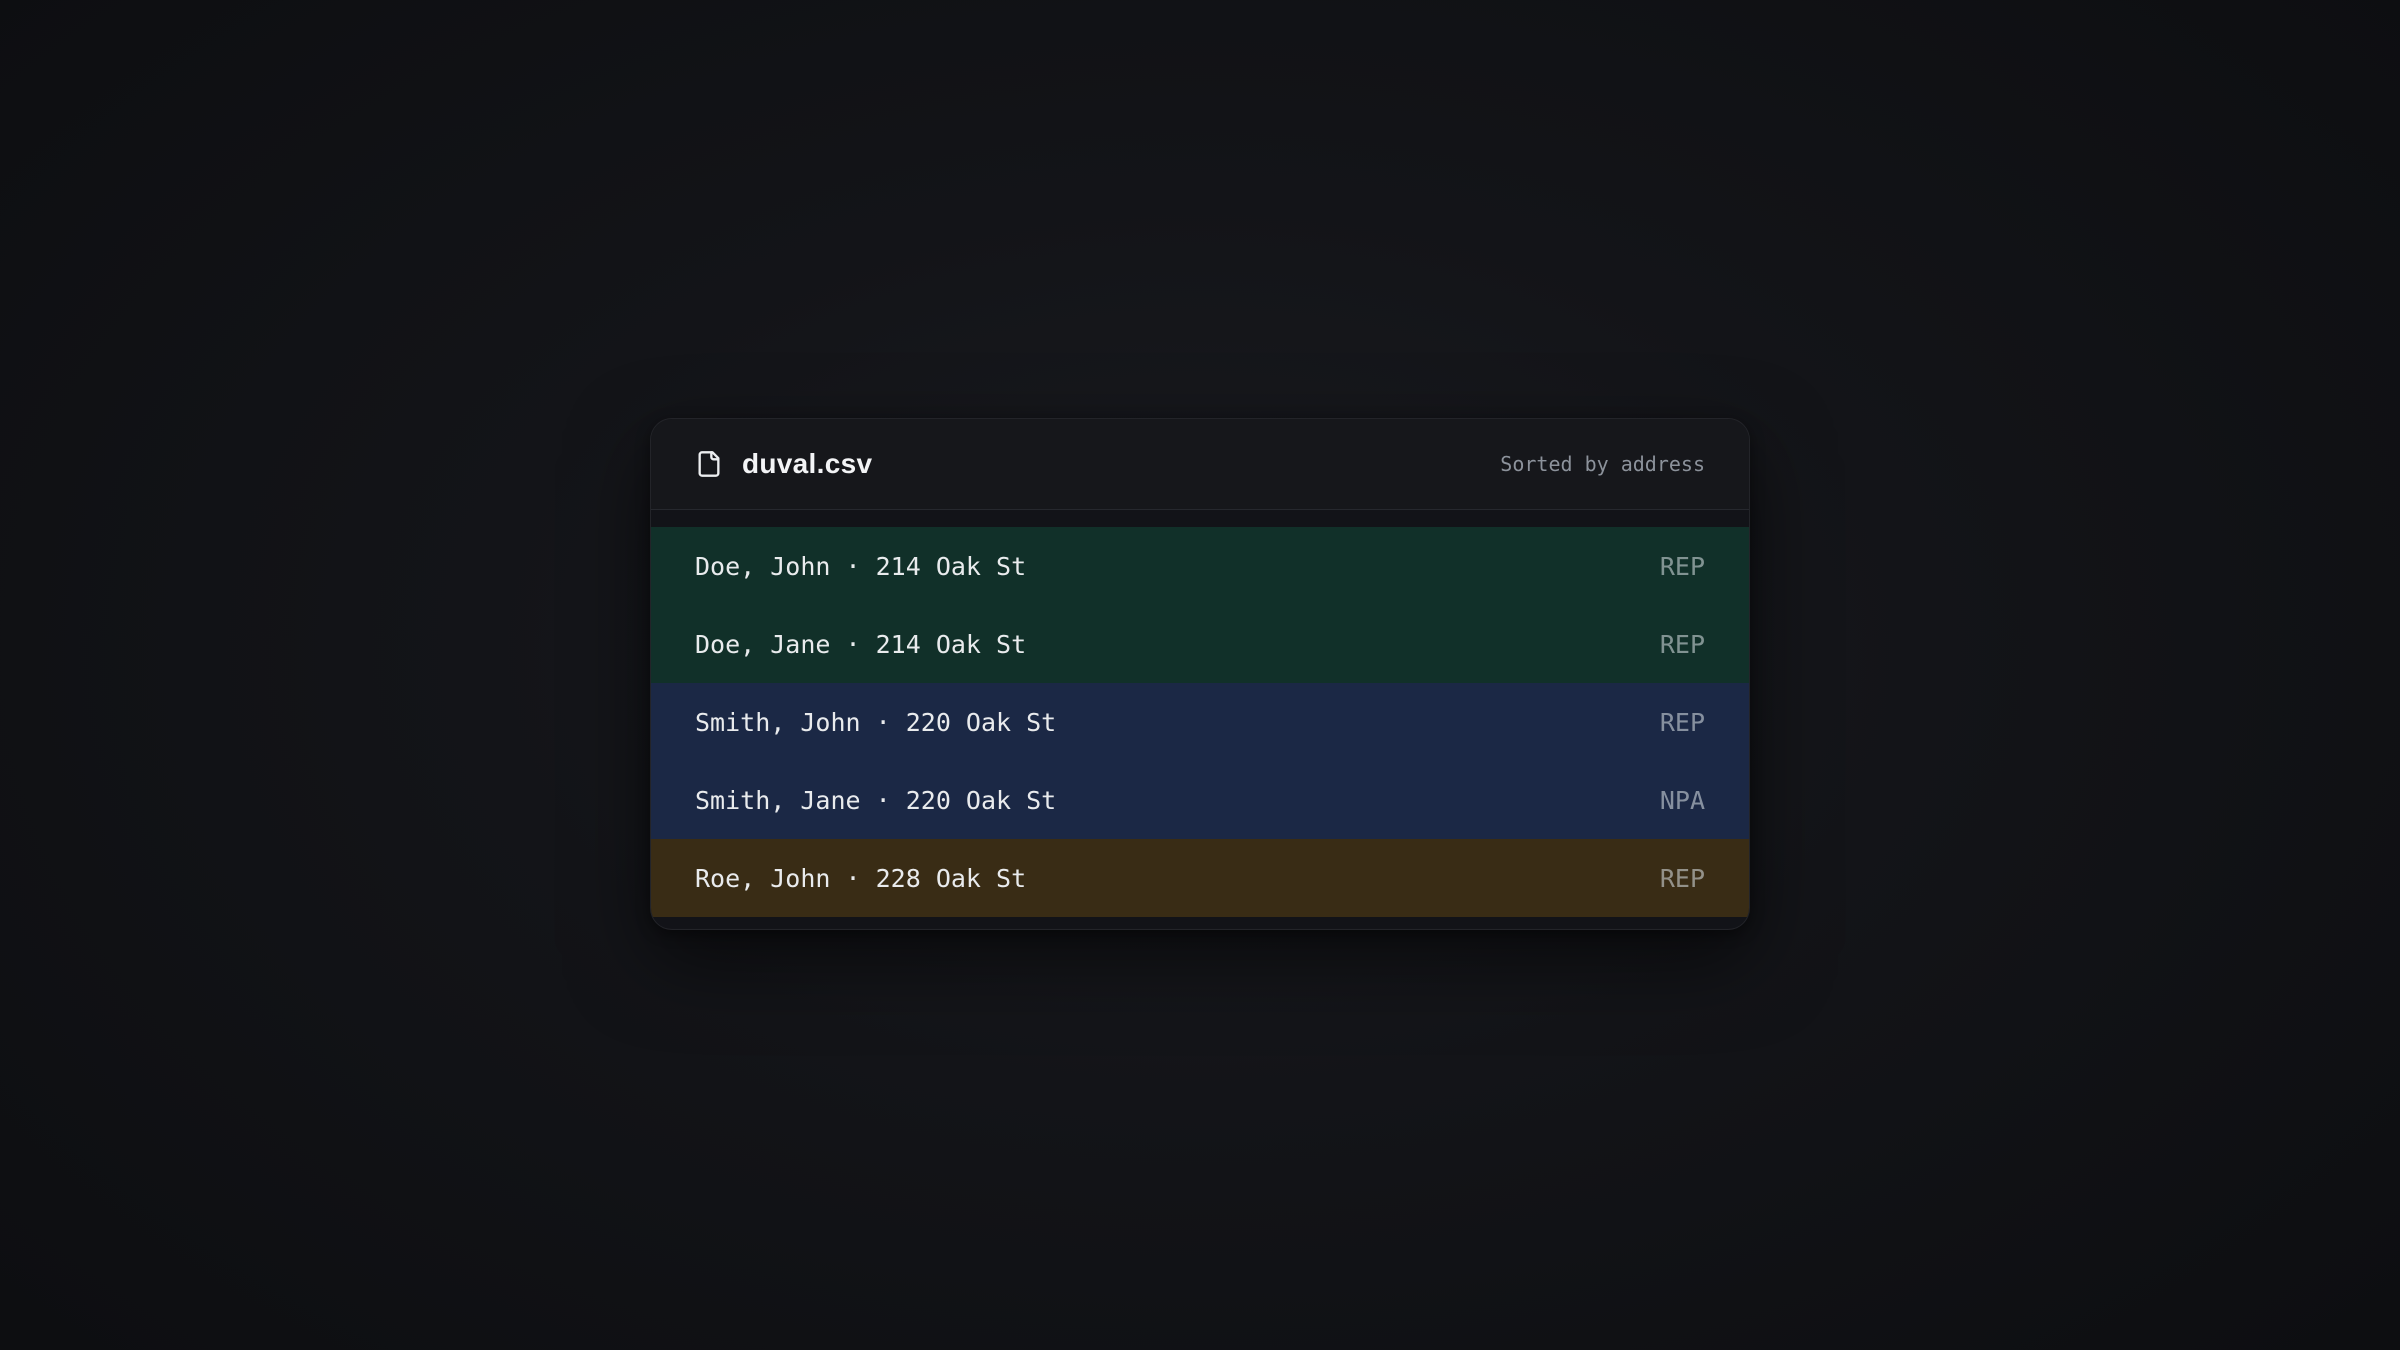  What do you see at coordinates (1602, 464) in the screenshot?
I see `sort-status: Sorted by address` at bounding box center [1602, 464].